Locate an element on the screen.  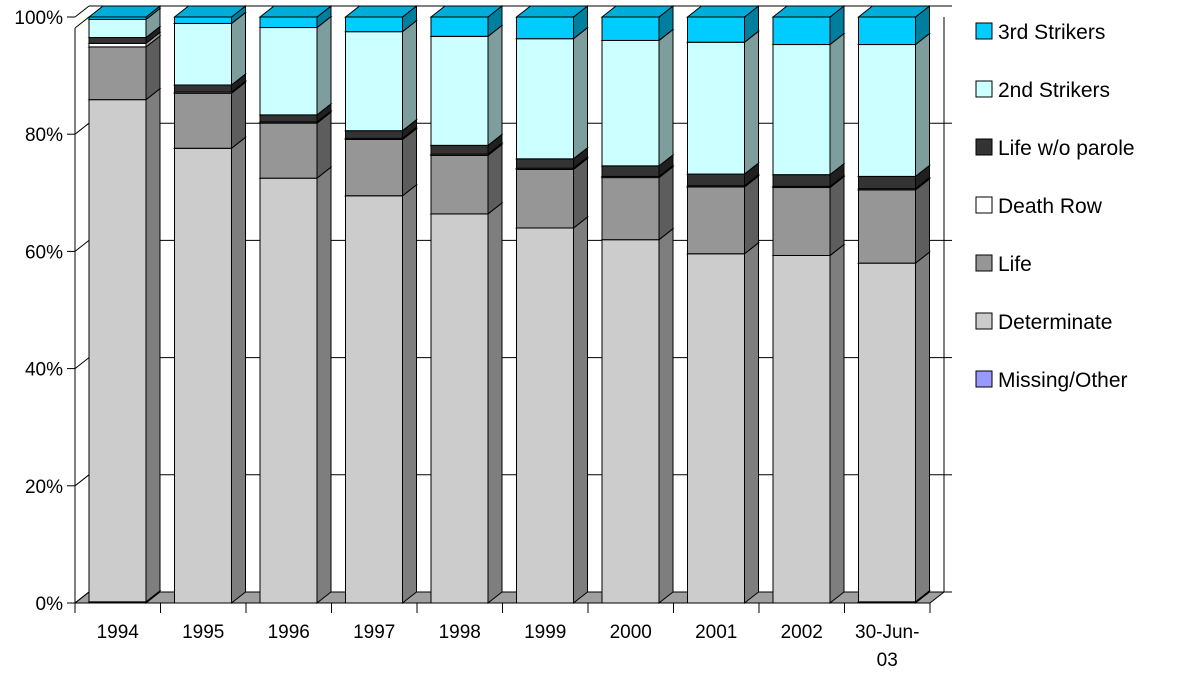
x-tick-label: 1999 is located at coordinates (545, 632).